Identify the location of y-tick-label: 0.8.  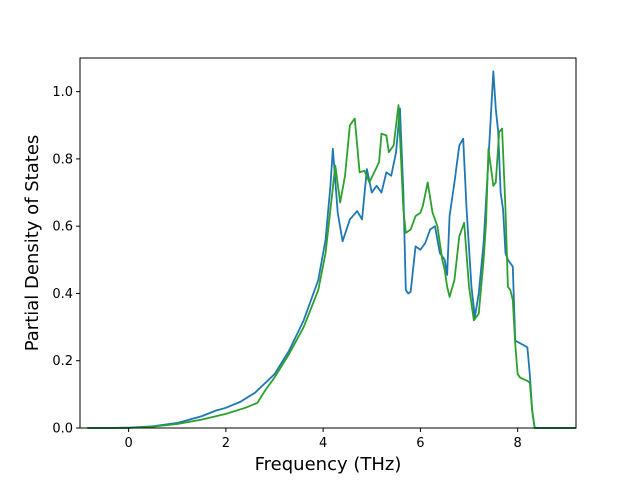
(62, 159).